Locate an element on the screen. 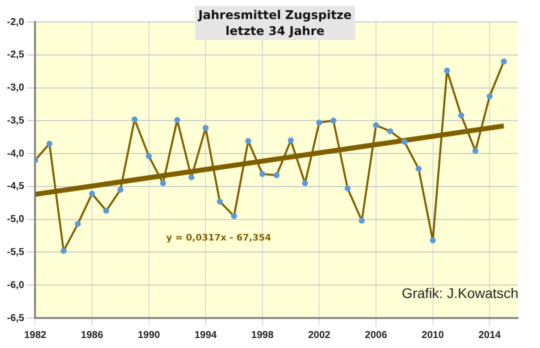  annotation: Grafik: J.Kowatsch is located at coordinates (460, 293).